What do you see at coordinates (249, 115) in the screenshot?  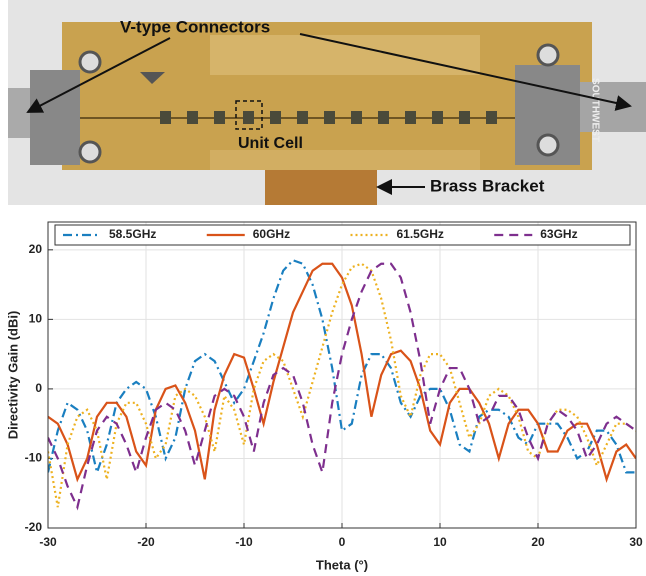 I see `unit-cell-box` at bounding box center [249, 115].